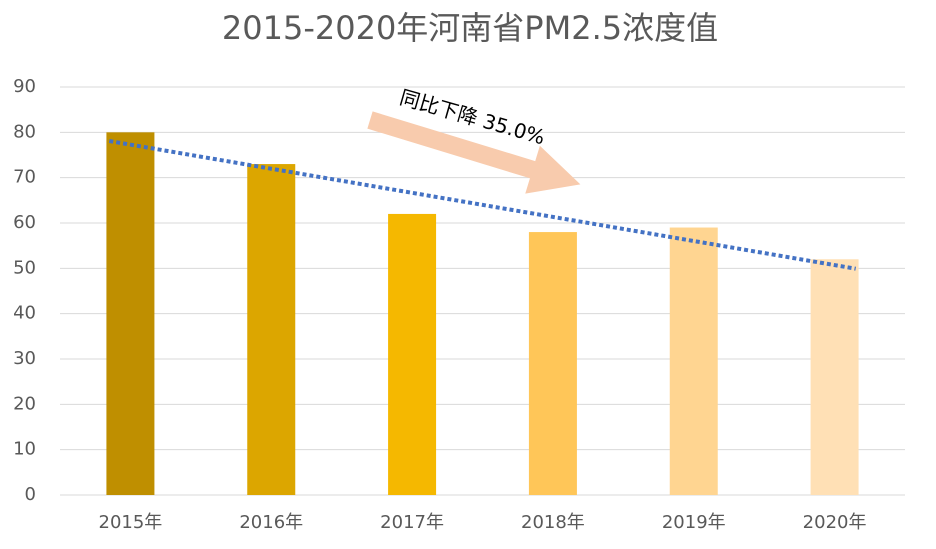 Image resolution: width=936 pixels, height=549 pixels. Describe the element at coordinates (412, 522) in the screenshot. I see `x-tick-label: 2017年` at that location.